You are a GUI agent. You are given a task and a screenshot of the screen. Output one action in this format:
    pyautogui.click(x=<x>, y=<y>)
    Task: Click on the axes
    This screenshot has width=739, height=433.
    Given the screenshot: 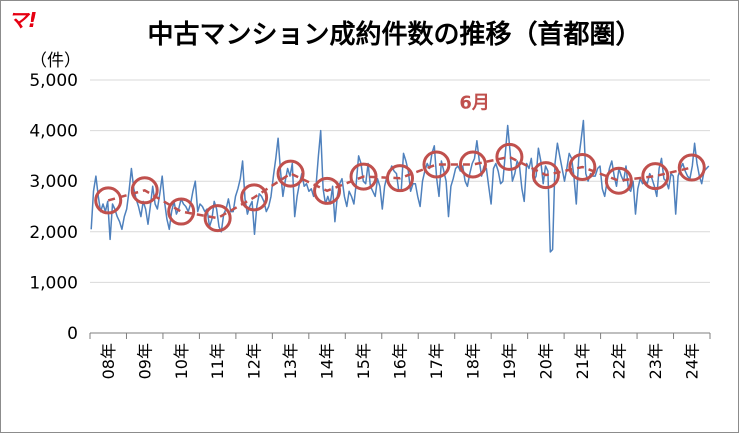 What is the action you would take?
    pyautogui.click(x=400, y=335)
    